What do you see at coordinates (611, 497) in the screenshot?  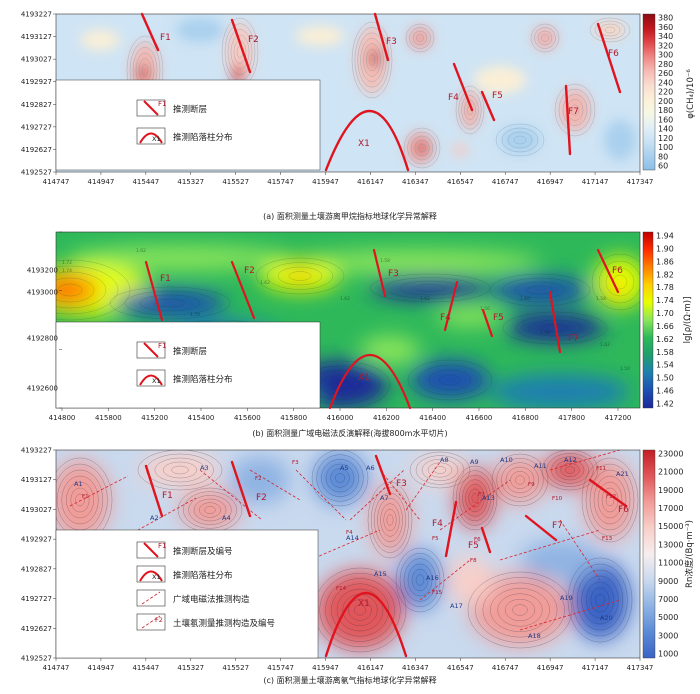 I see `structure-label: F12` at bounding box center [611, 497].